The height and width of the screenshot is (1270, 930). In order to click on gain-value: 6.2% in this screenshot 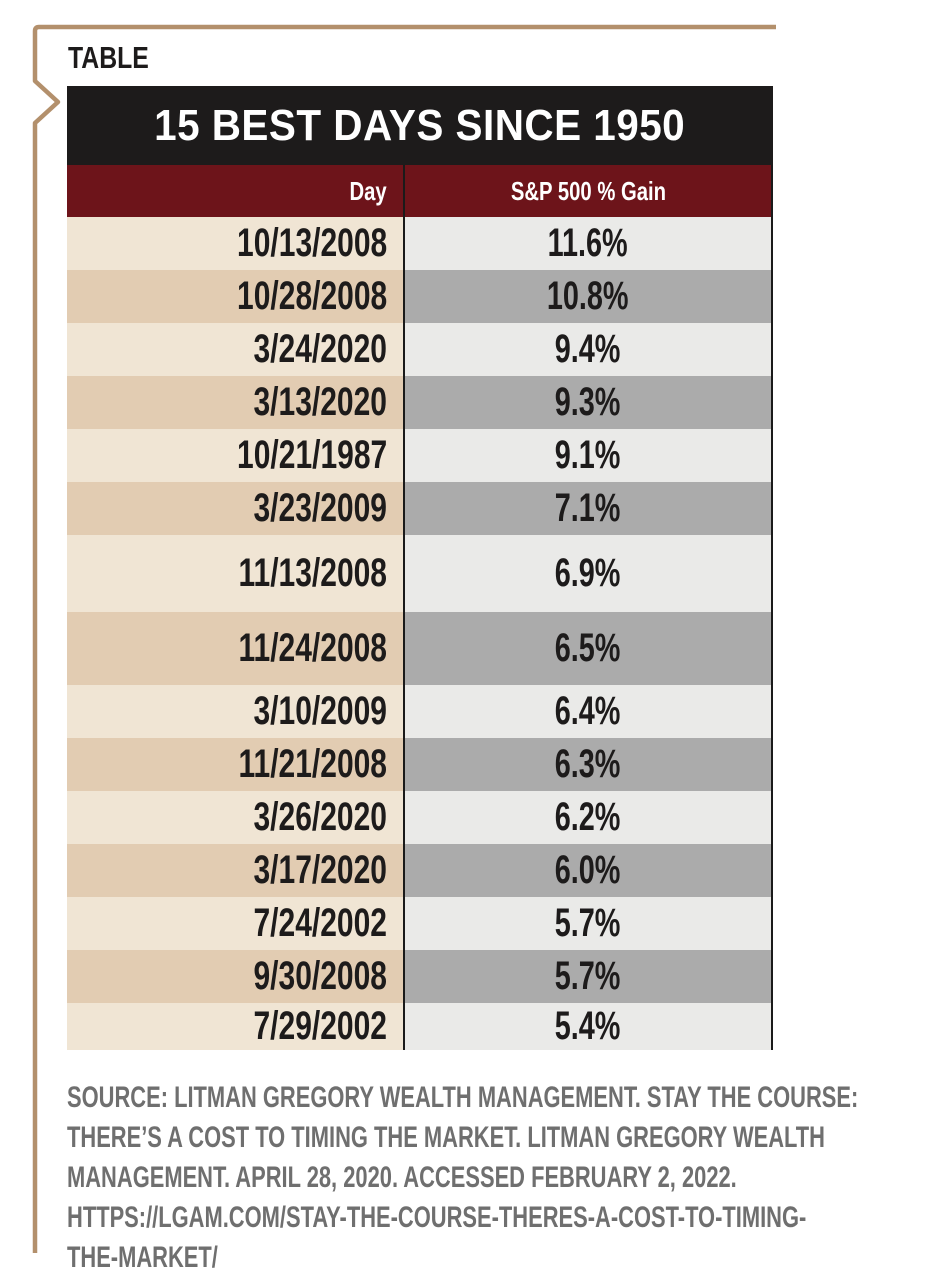, I will do `click(588, 817)`.